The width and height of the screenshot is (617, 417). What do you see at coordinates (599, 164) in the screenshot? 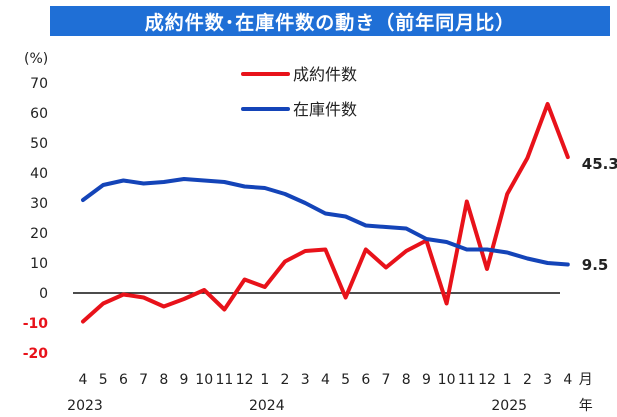
I see `end-value-label: 45.3` at bounding box center [599, 164].